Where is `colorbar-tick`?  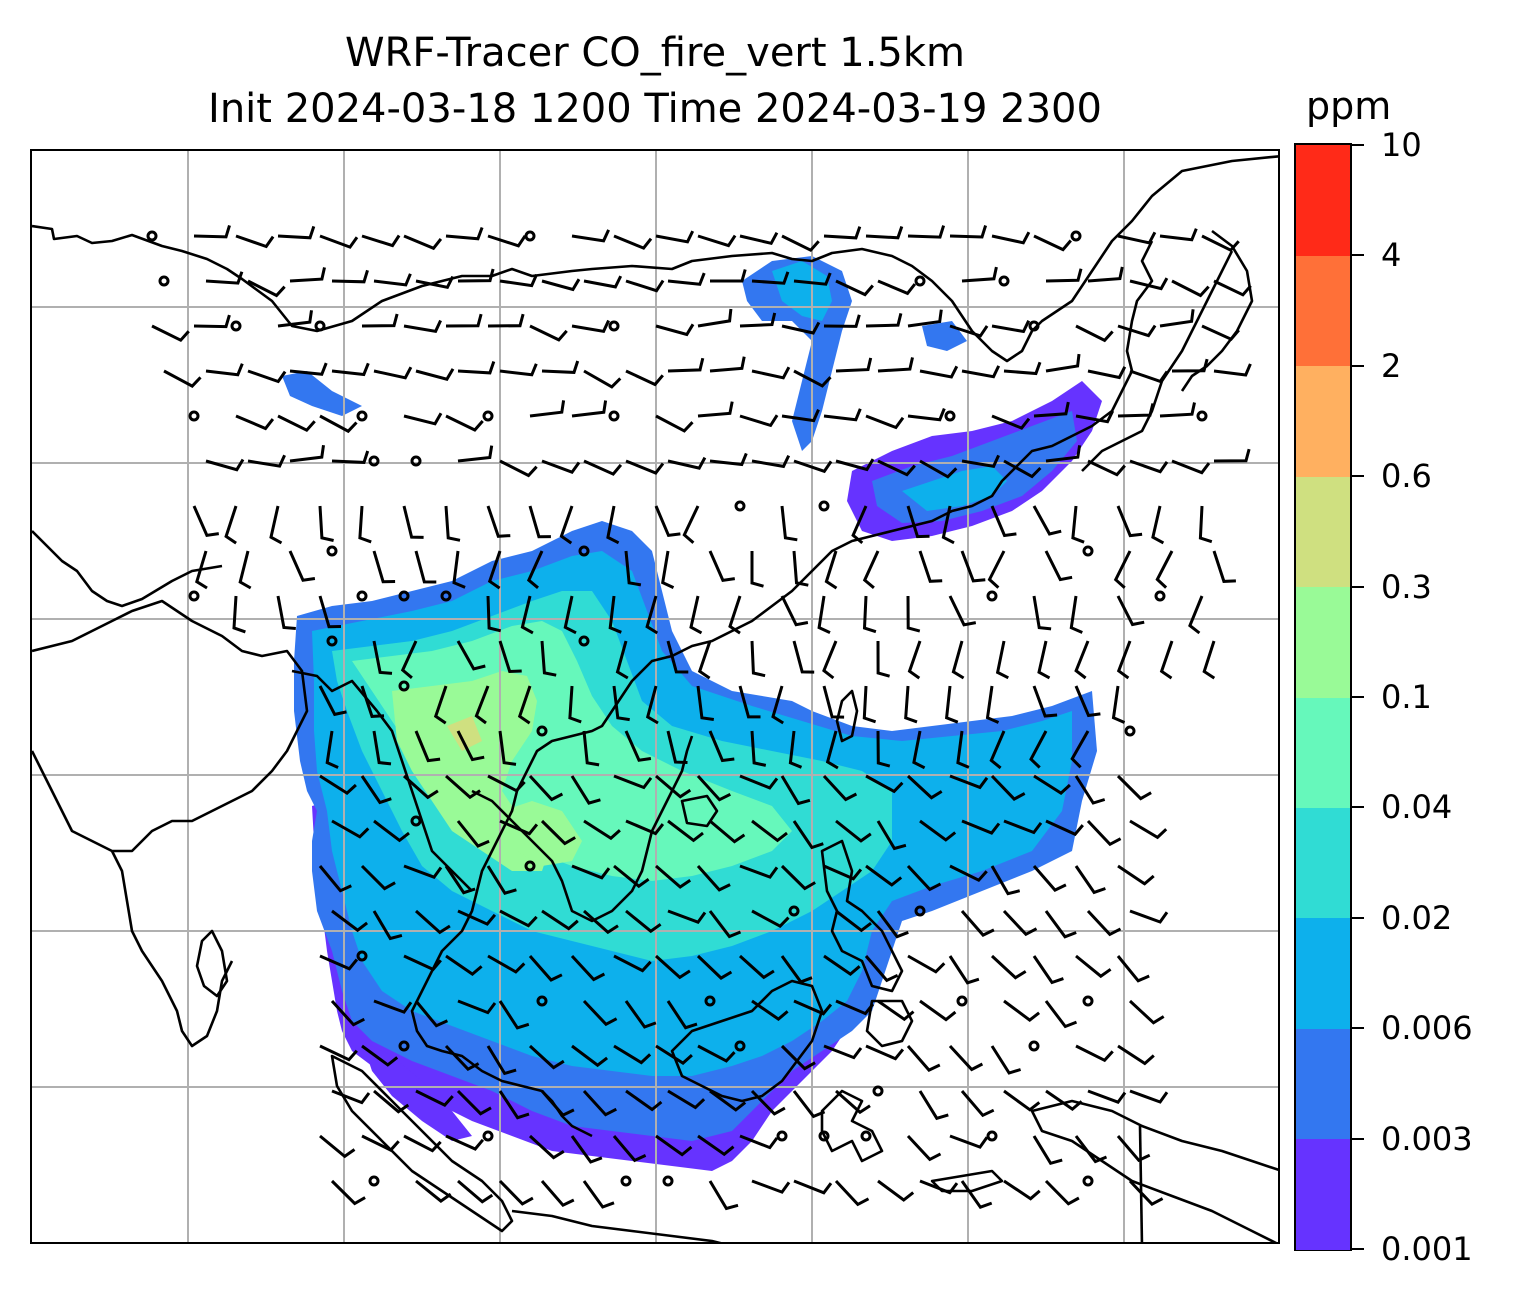
colorbar-tick is located at coordinates (1358, 476).